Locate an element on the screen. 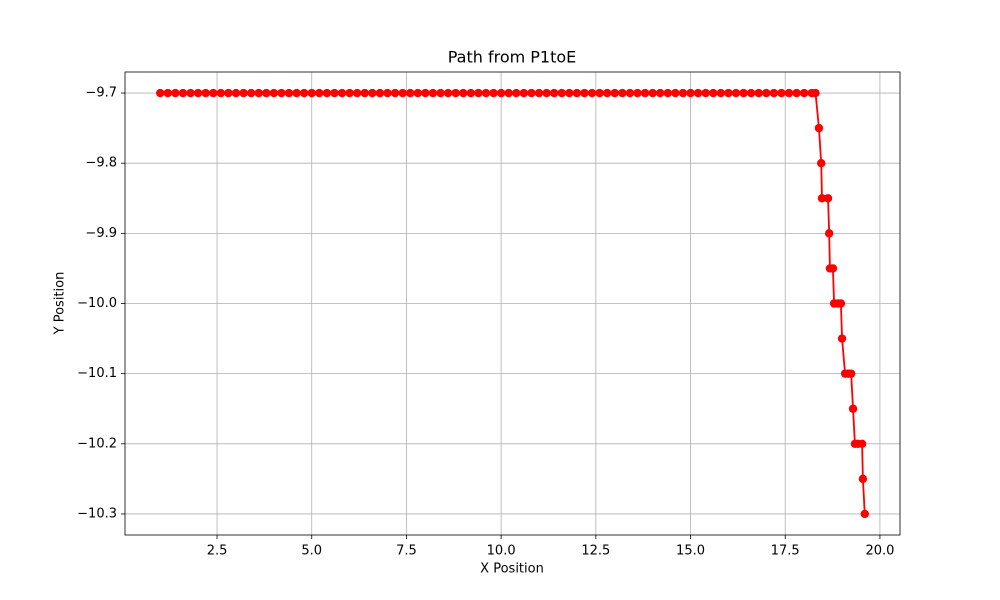  x-tick-label: 2.5 is located at coordinates (217, 551).